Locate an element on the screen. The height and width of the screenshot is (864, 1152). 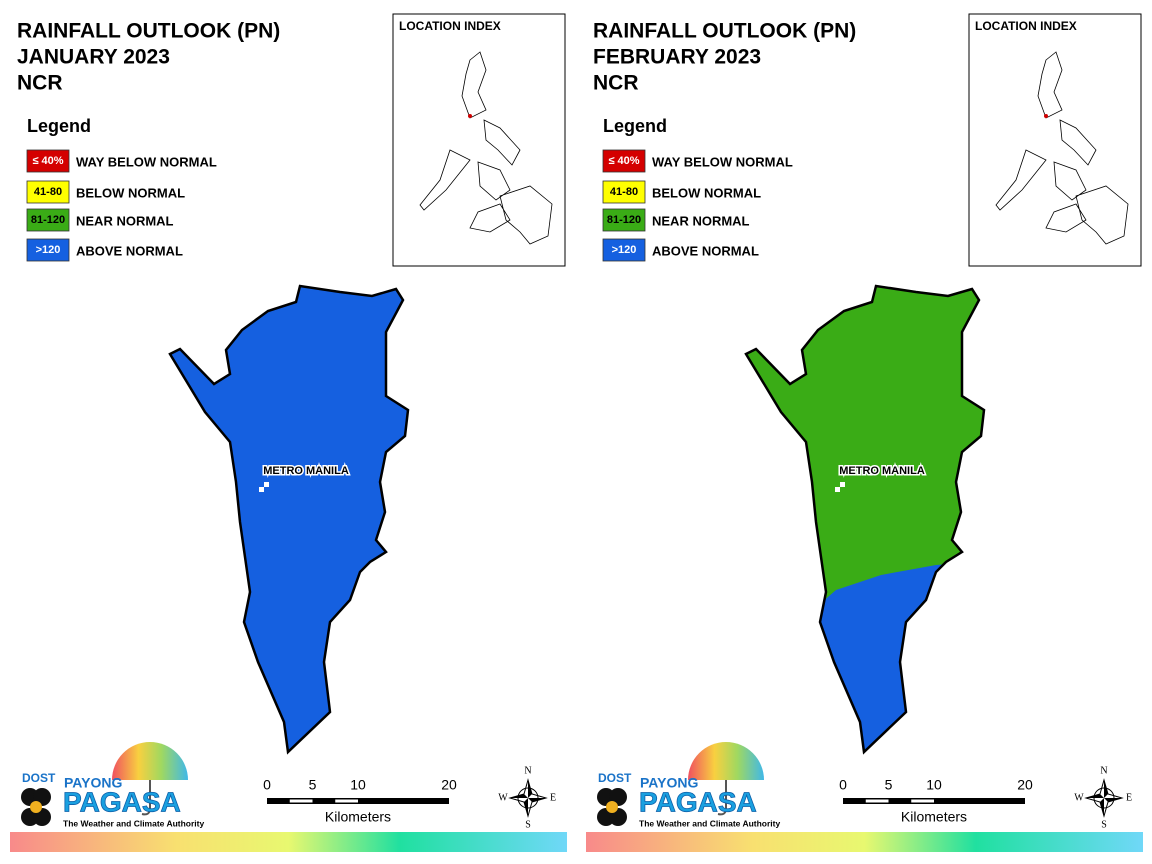
title-line: FEBRUARY 2023 is located at coordinates (677, 57).